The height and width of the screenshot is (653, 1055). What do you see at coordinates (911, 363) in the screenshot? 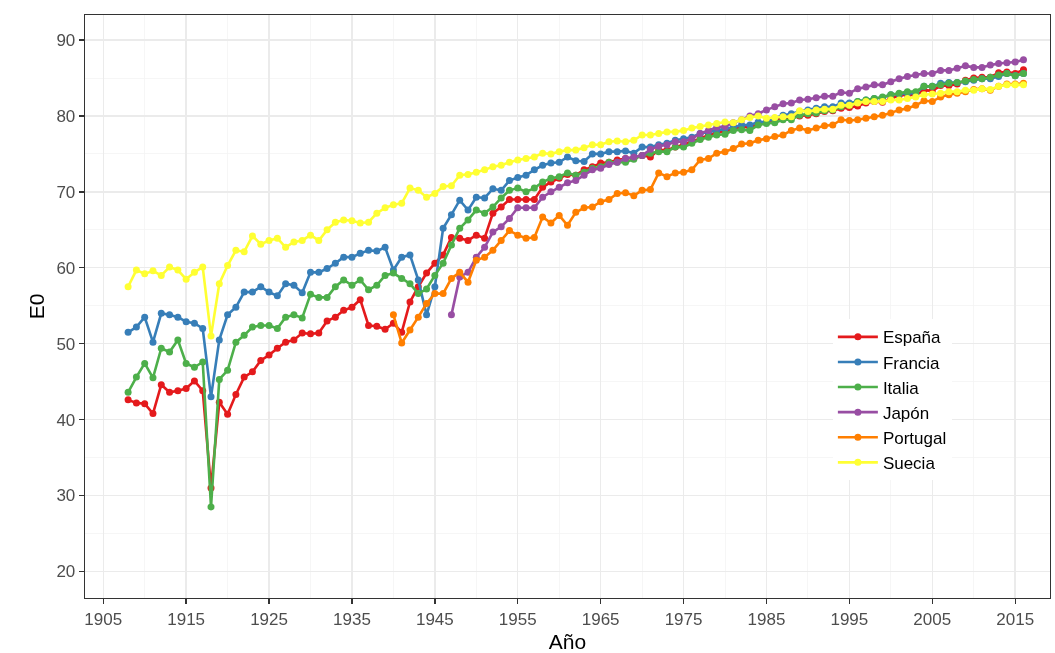
I see `legend-label: Francia` at bounding box center [911, 363].